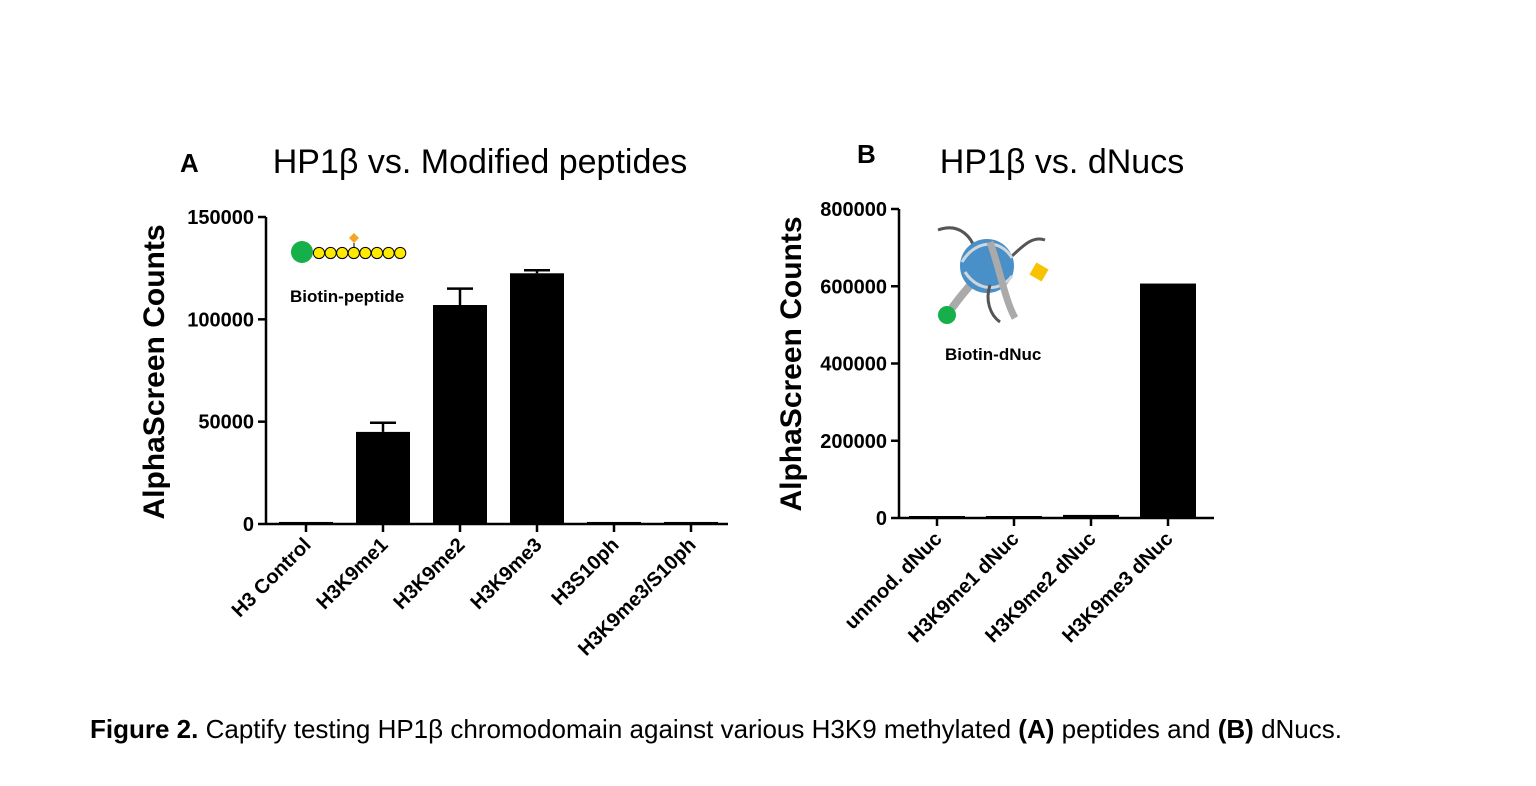  Describe the element at coordinates (359, 253) in the screenshot. I see `peptide-beads-icon` at that location.